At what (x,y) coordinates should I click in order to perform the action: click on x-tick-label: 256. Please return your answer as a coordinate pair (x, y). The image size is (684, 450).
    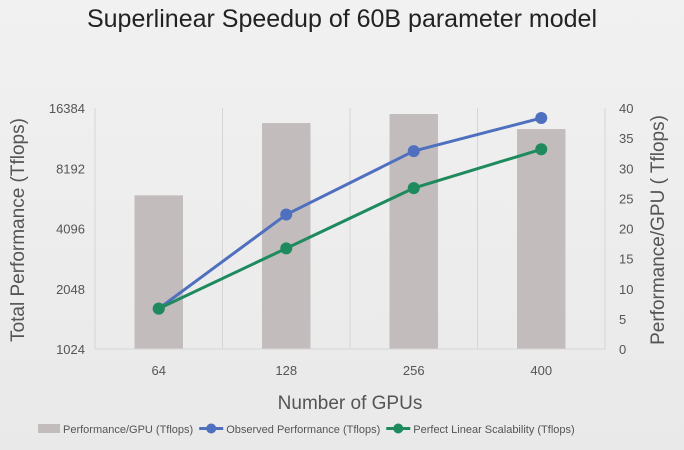
    Looking at the image, I should click on (414, 370).